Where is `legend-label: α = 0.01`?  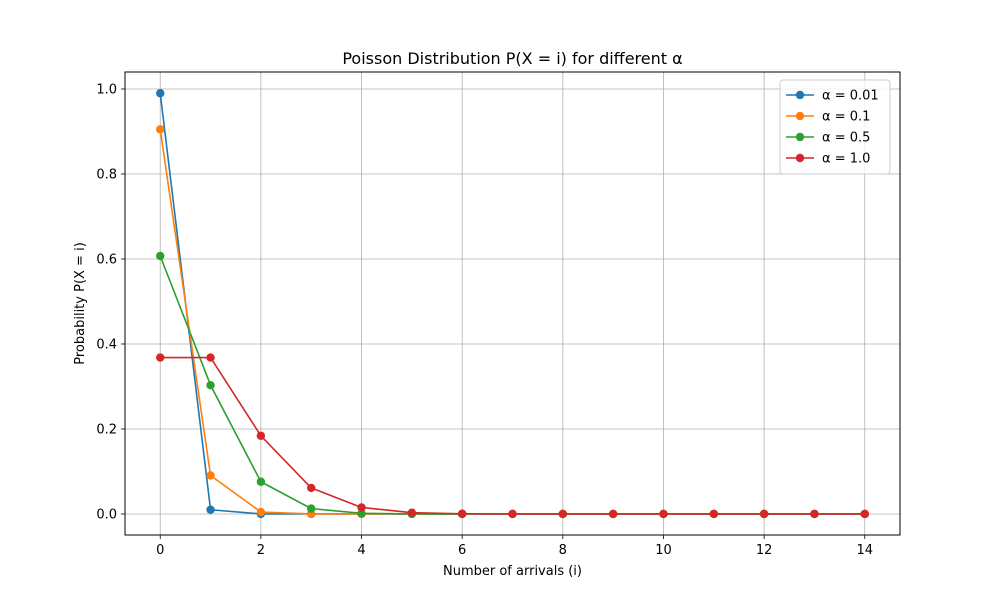
legend-label: α = 0.01 is located at coordinates (850, 96).